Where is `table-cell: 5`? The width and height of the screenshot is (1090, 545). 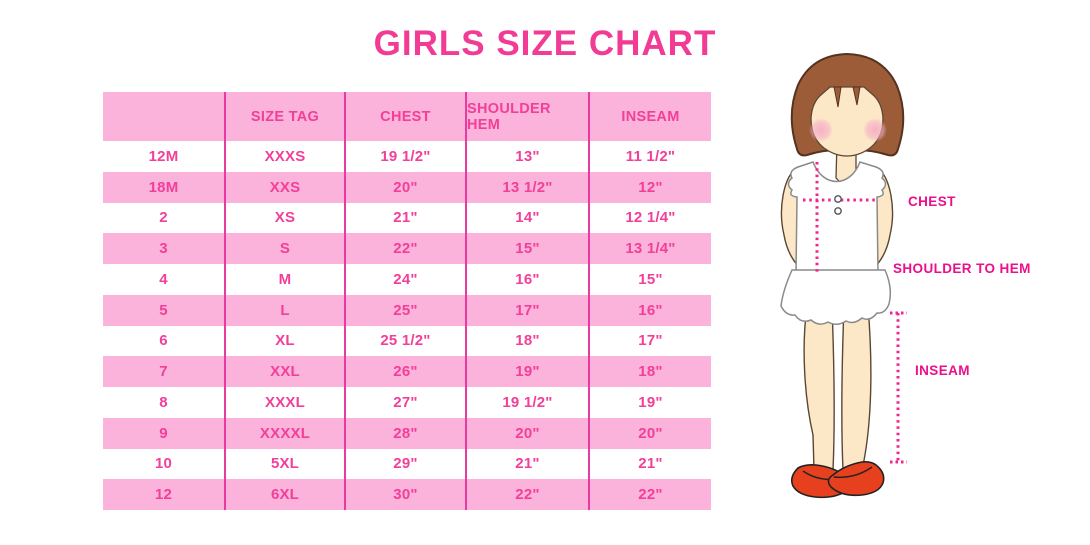
table-cell: 5 is located at coordinates (164, 310).